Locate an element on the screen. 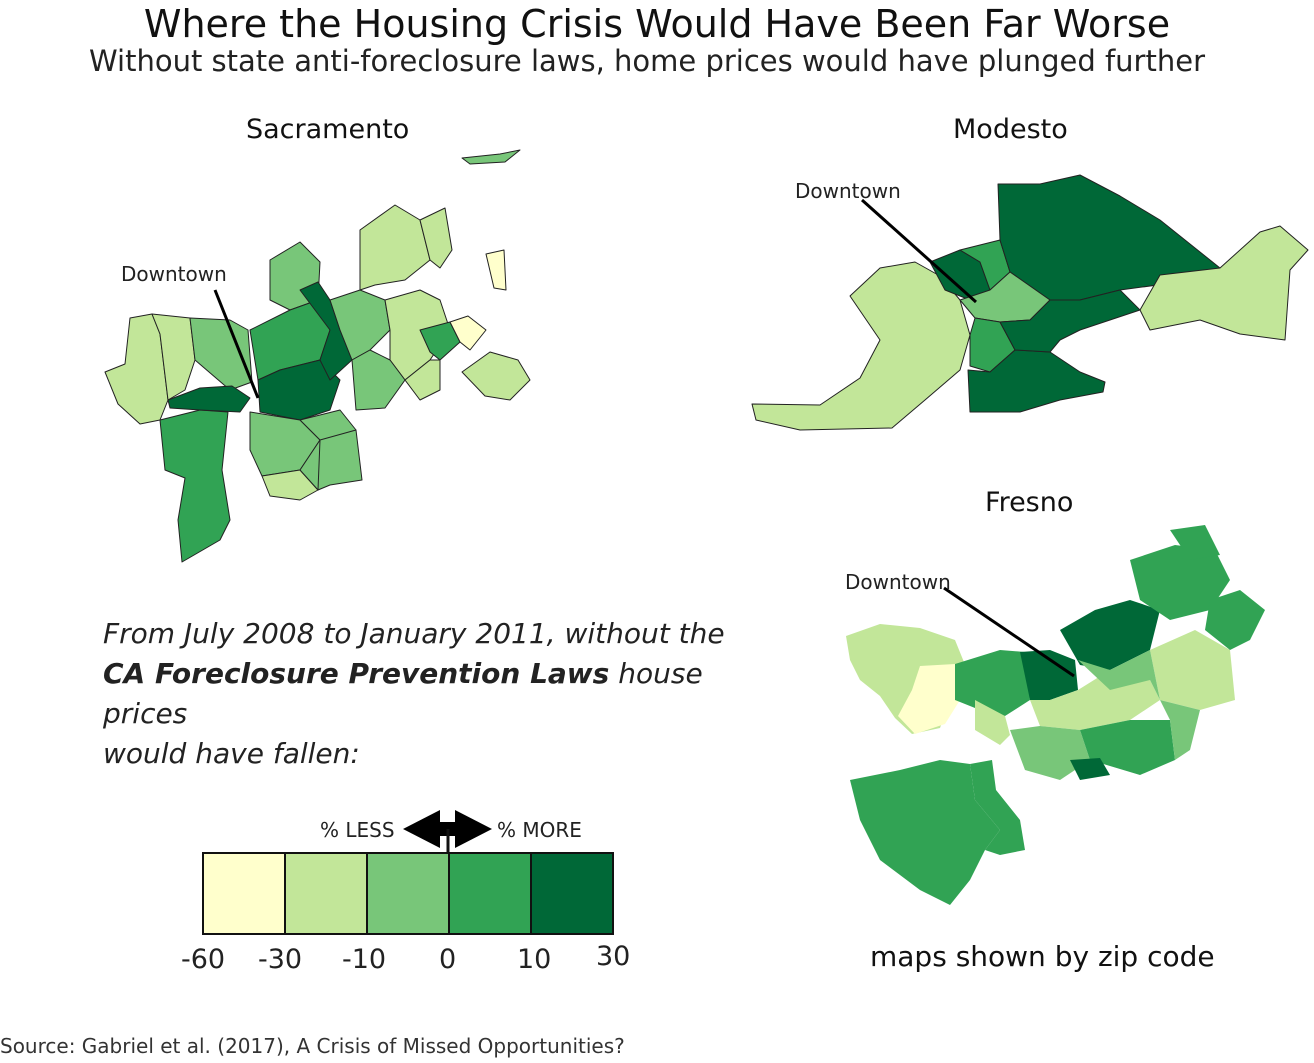 This screenshot has height=1063, width=1314. legend-tick: -30 is located at coordinates (280, 959).